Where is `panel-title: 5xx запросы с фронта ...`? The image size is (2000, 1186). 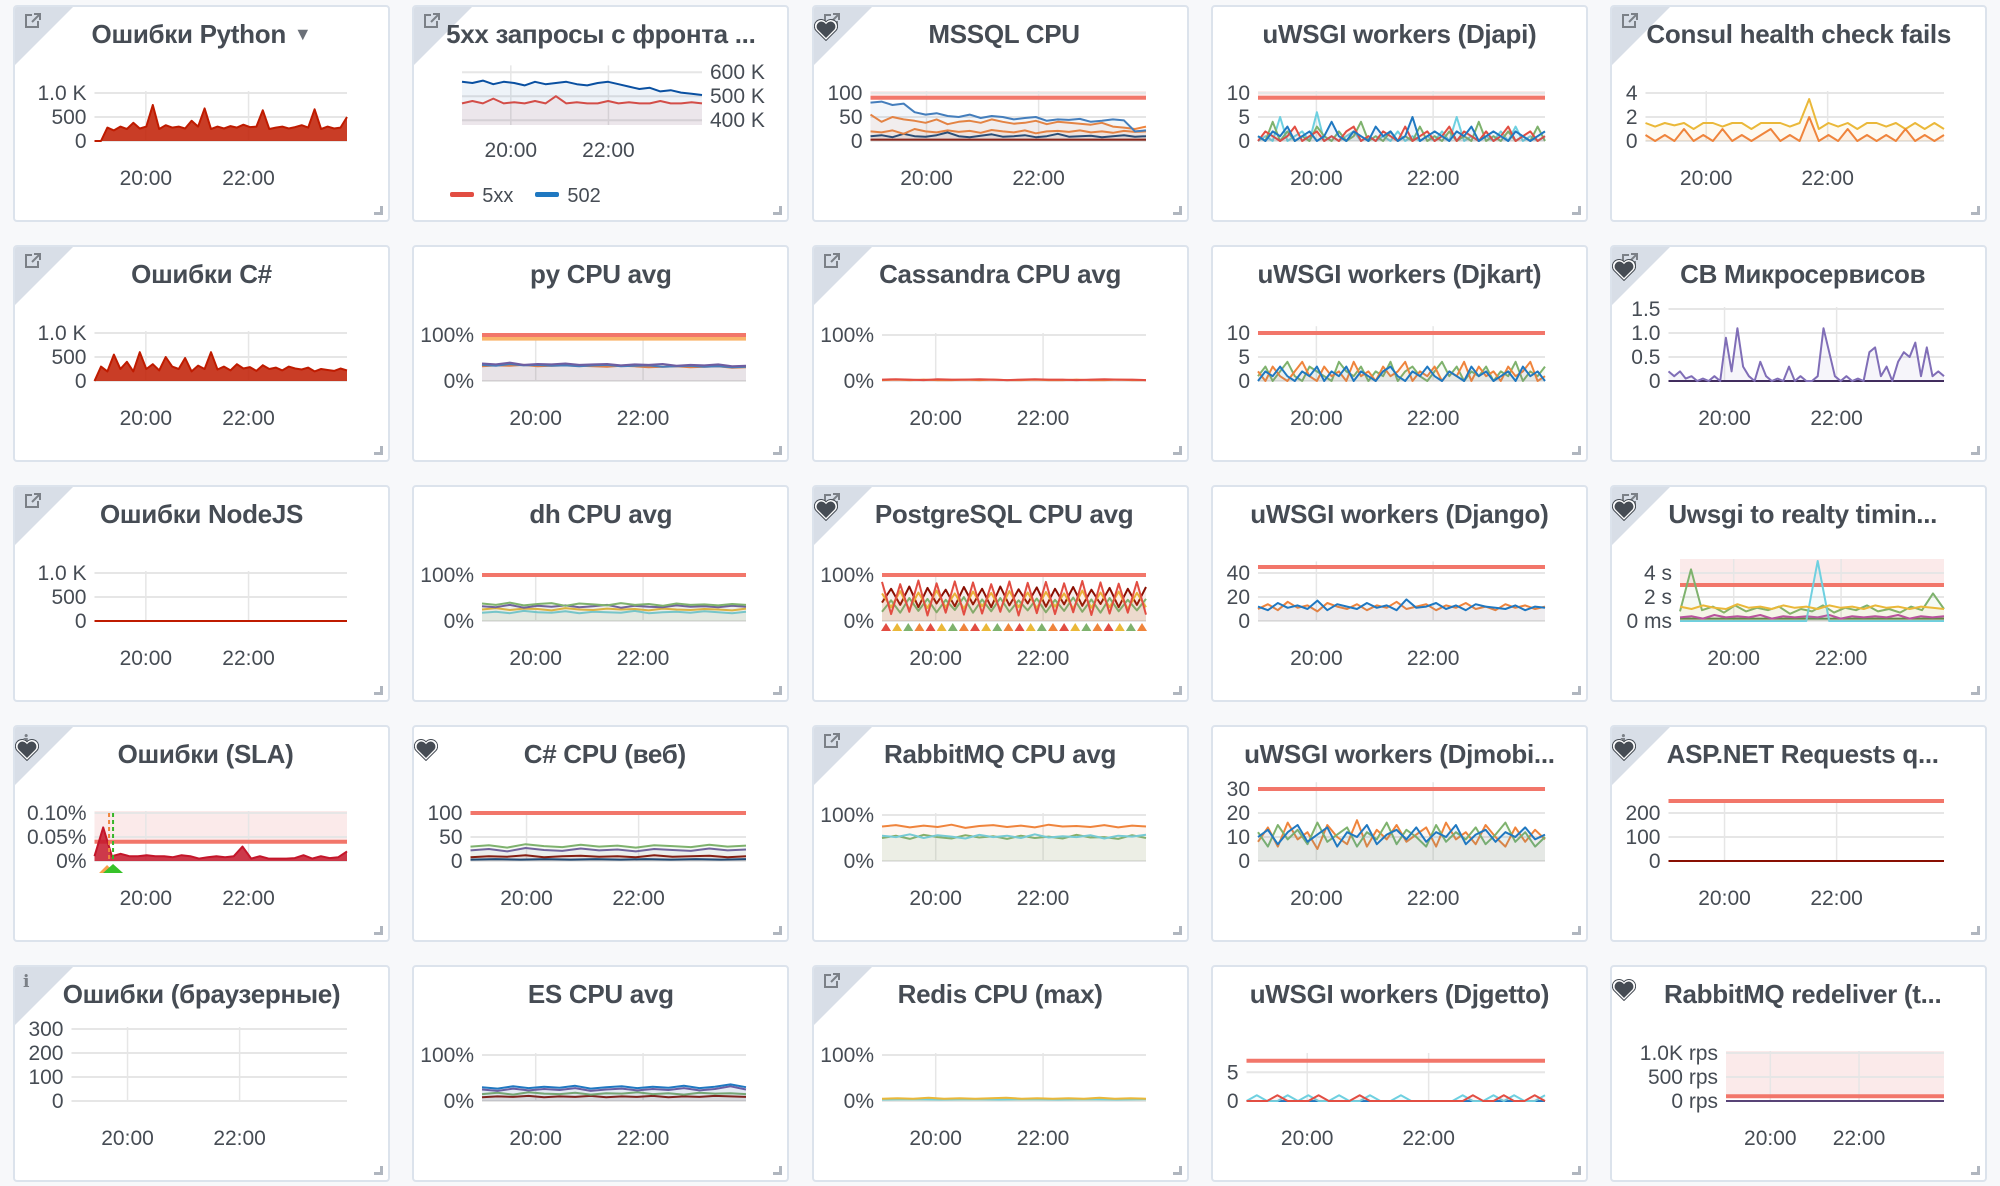 panel-title: 5xx запросы с фронта ... is located at coordinates (600, 34).